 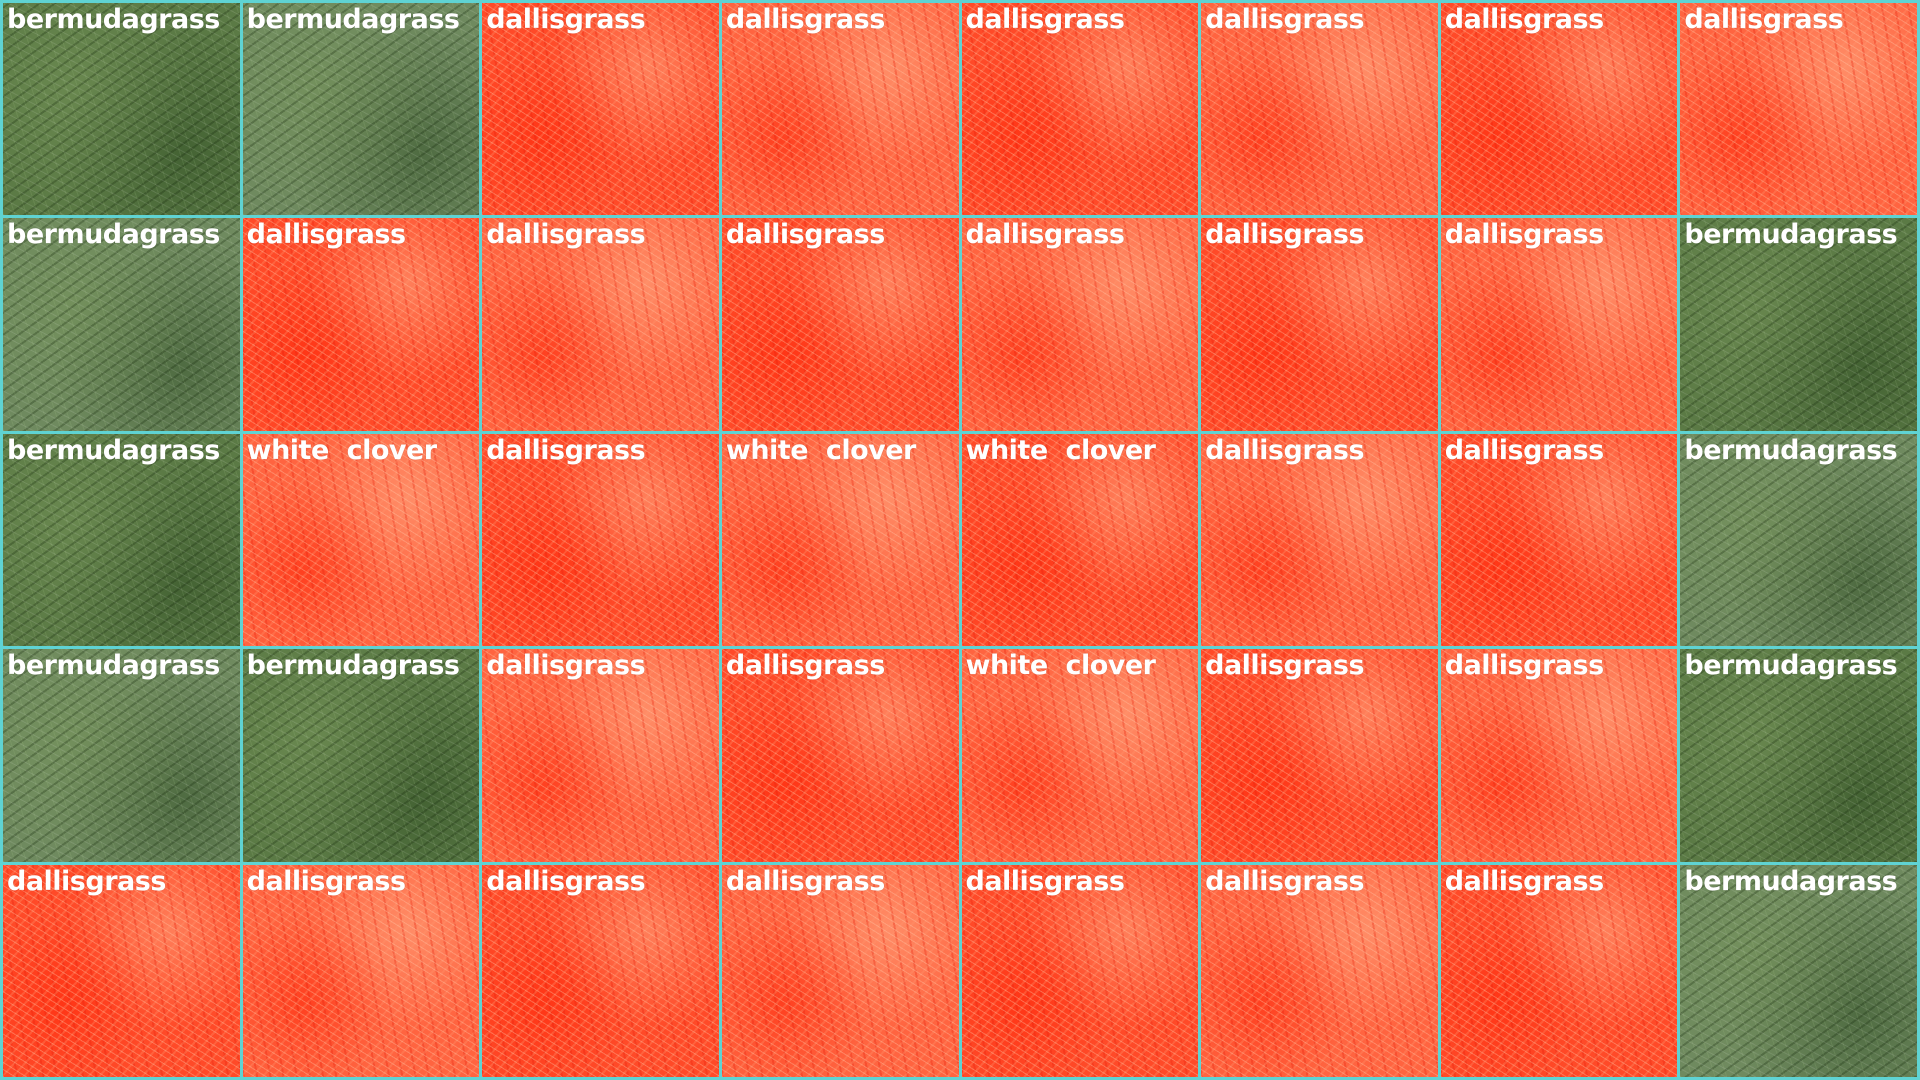 What do you see at coordinates (361, 109) in the screenshot?
I see `grid-tile-r1-c2: bermudagrass` at bounding box center [361, 109].